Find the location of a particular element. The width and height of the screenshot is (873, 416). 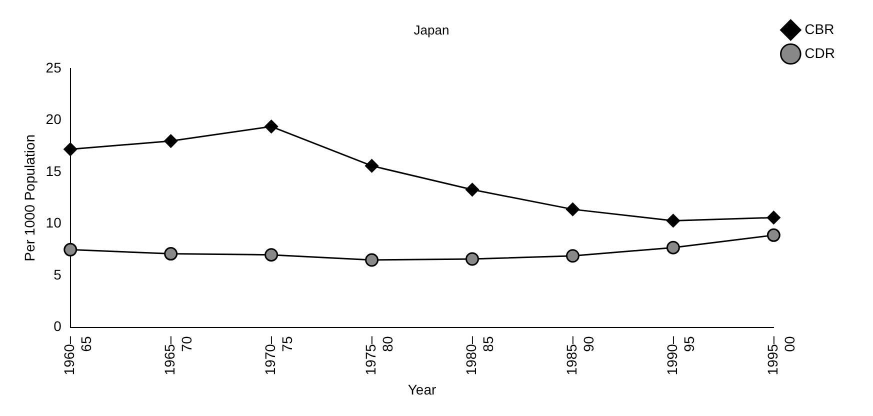

legend-label: CBR is located at coordinates (819, 28).